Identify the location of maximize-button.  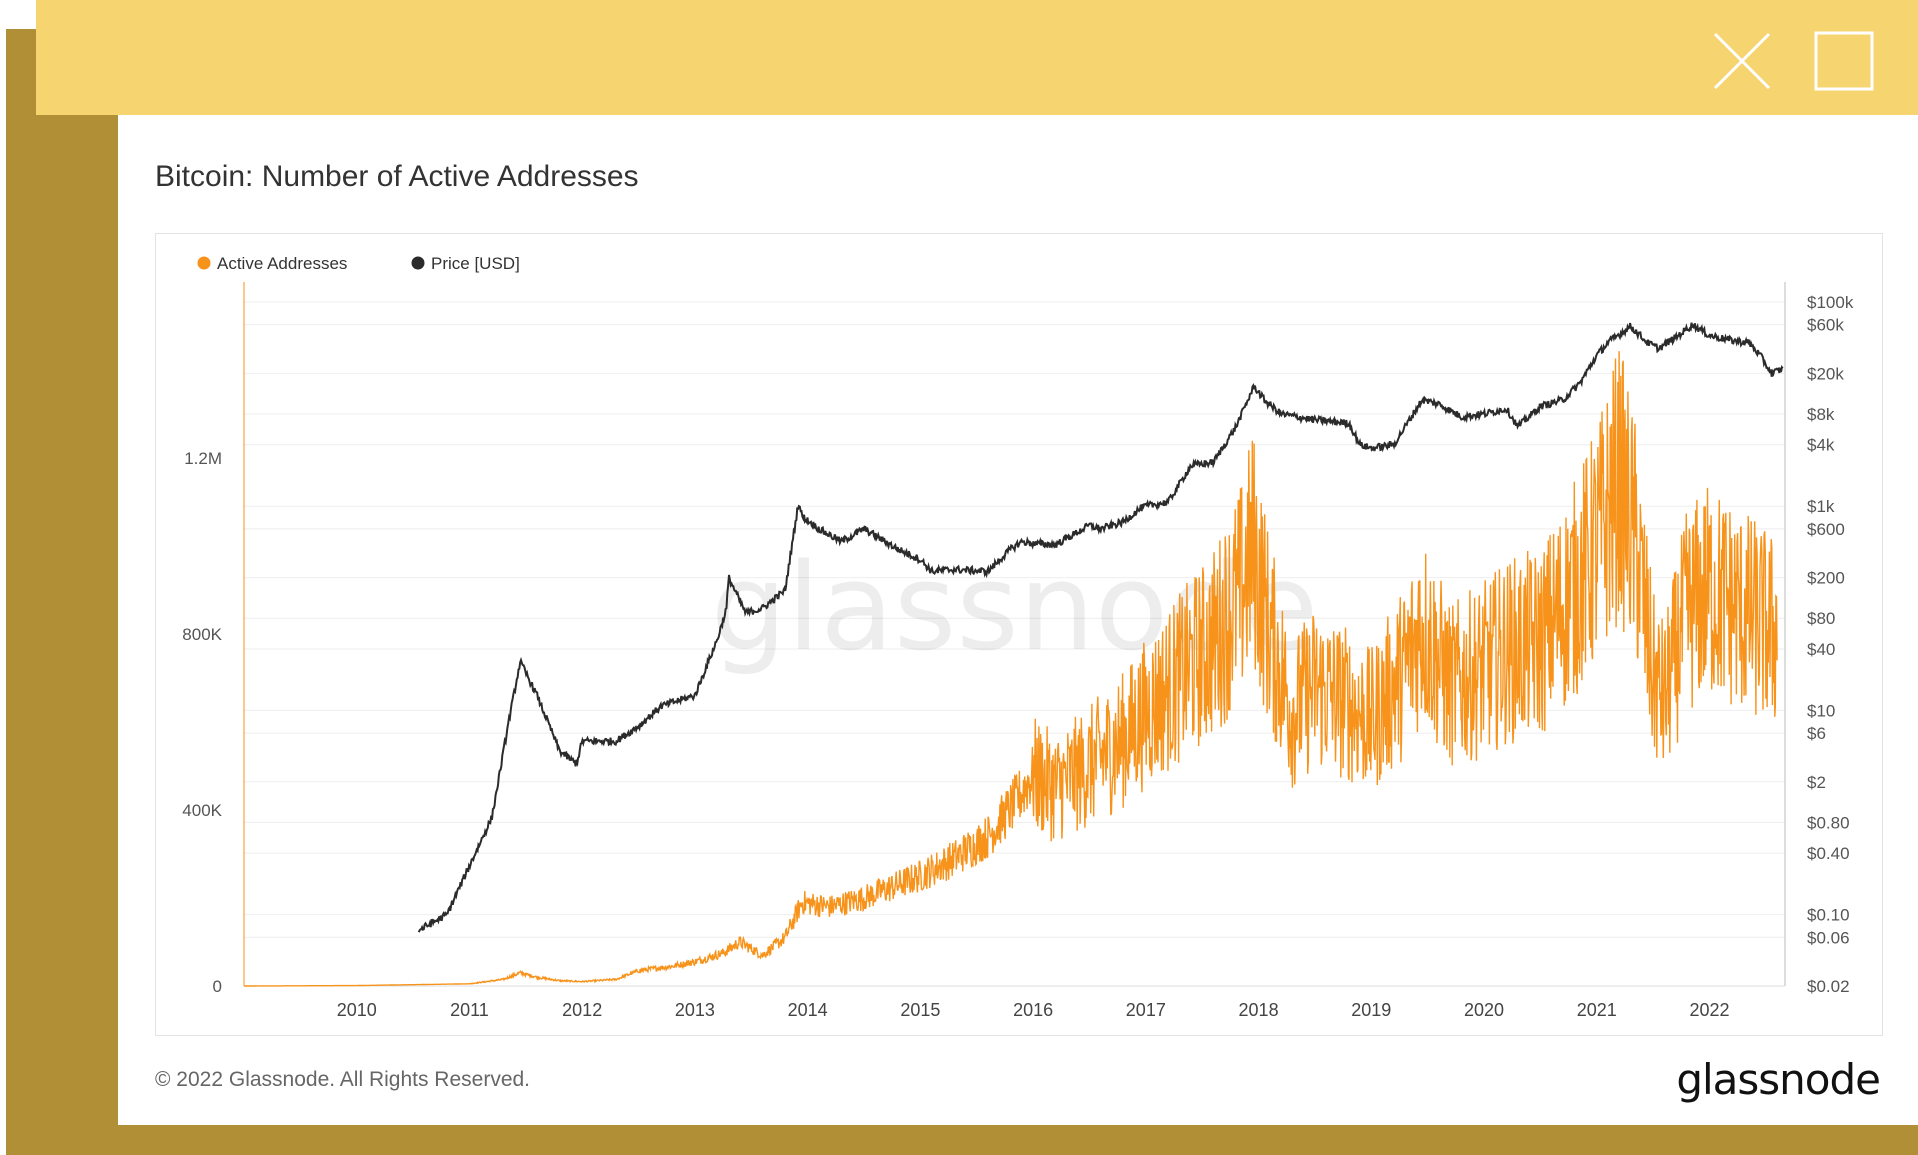
(1844, 61).